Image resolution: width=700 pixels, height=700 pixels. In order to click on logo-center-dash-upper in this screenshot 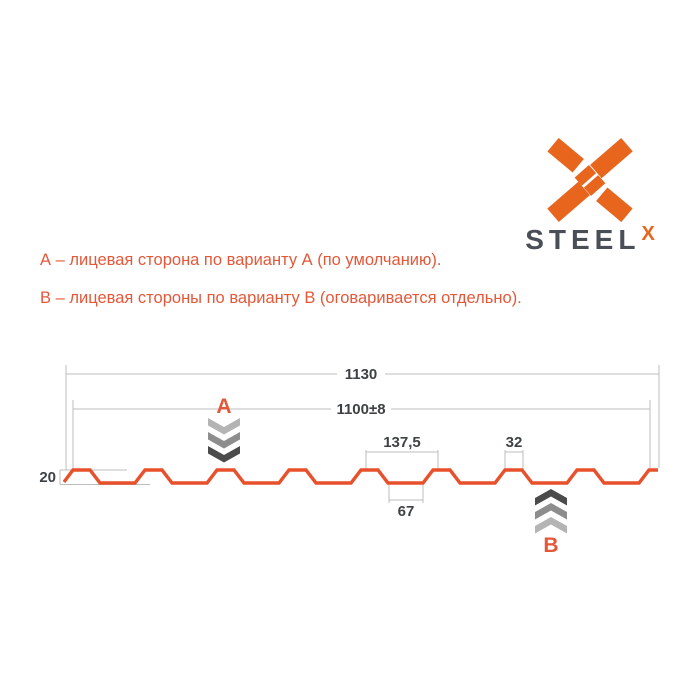, I will do `click(585, 175)`.